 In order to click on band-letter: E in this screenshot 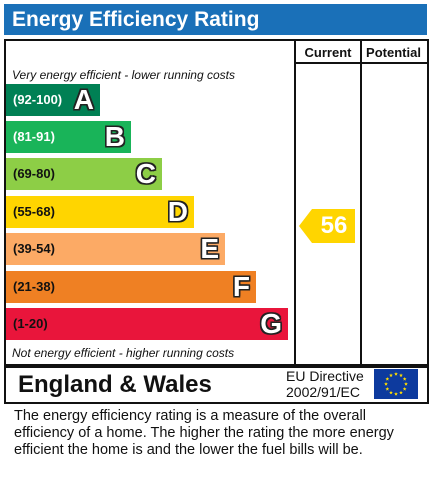, I will do `click(209, 248)`.